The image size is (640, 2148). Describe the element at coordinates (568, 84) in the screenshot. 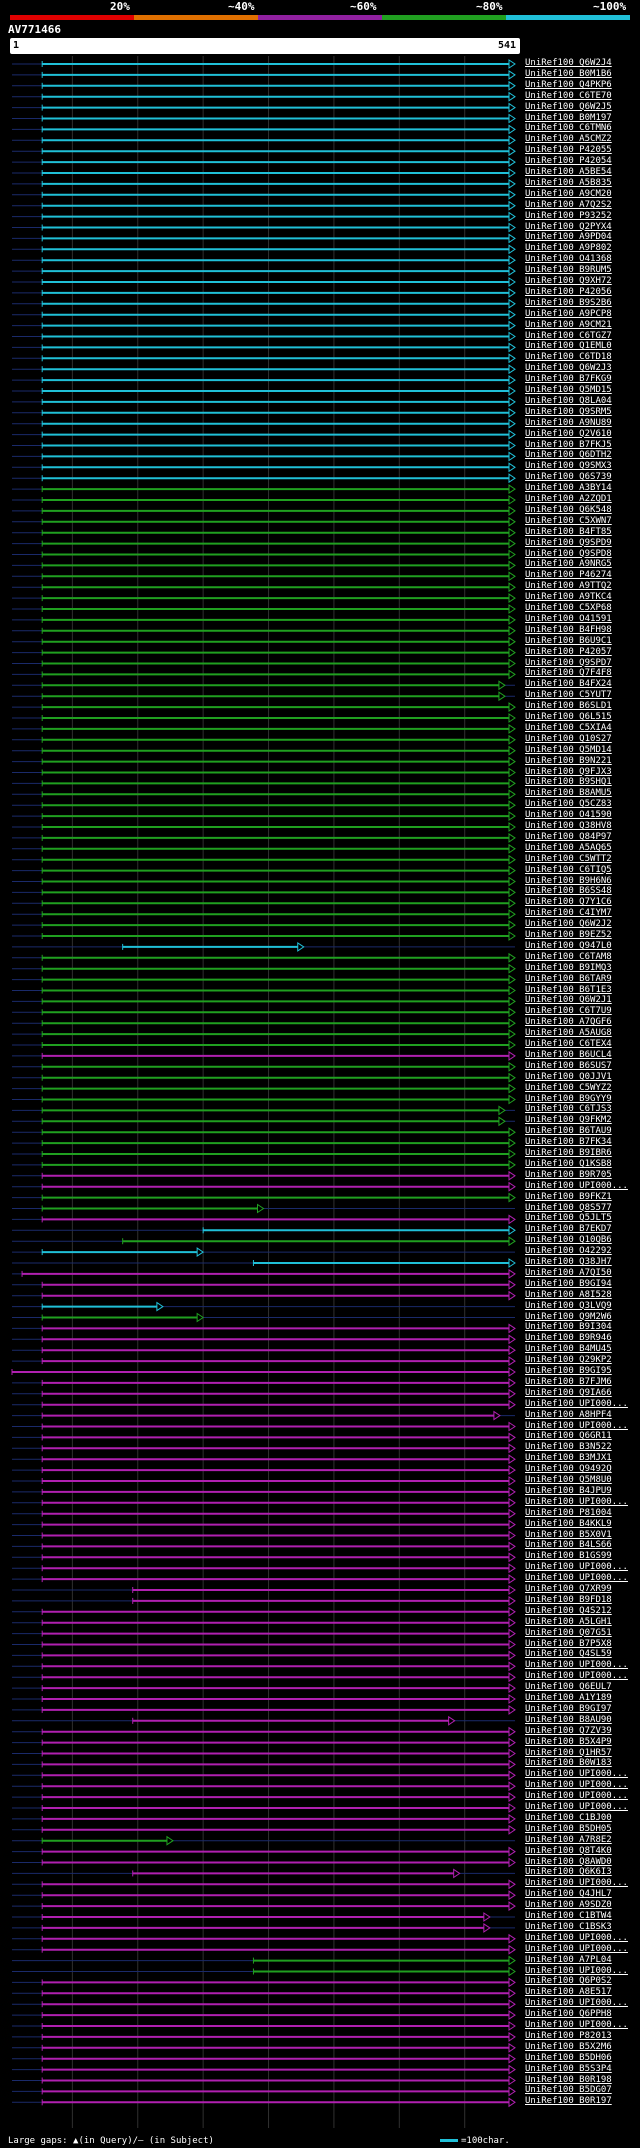

I see `hit-label: UniRef100_Q4PKP6` at that location.